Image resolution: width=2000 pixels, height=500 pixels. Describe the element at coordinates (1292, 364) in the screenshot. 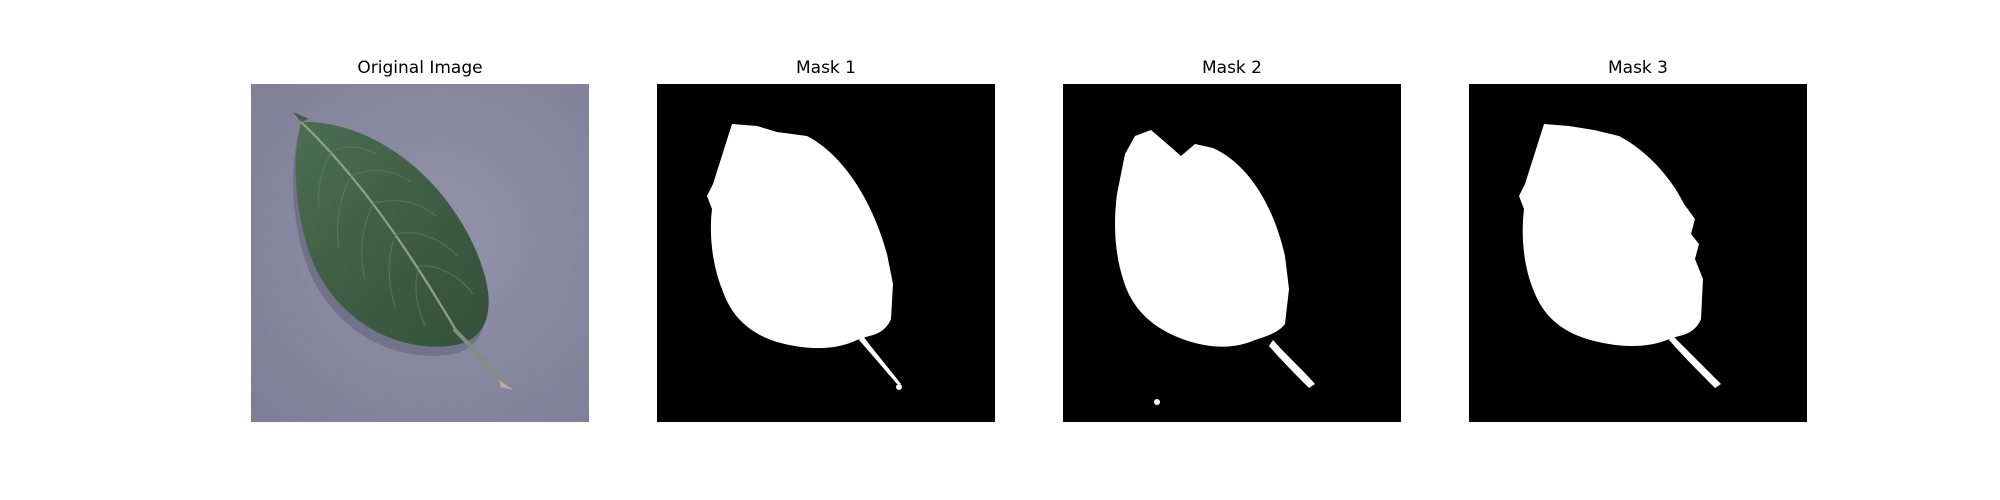

I see `mask-2-stem` at that location.